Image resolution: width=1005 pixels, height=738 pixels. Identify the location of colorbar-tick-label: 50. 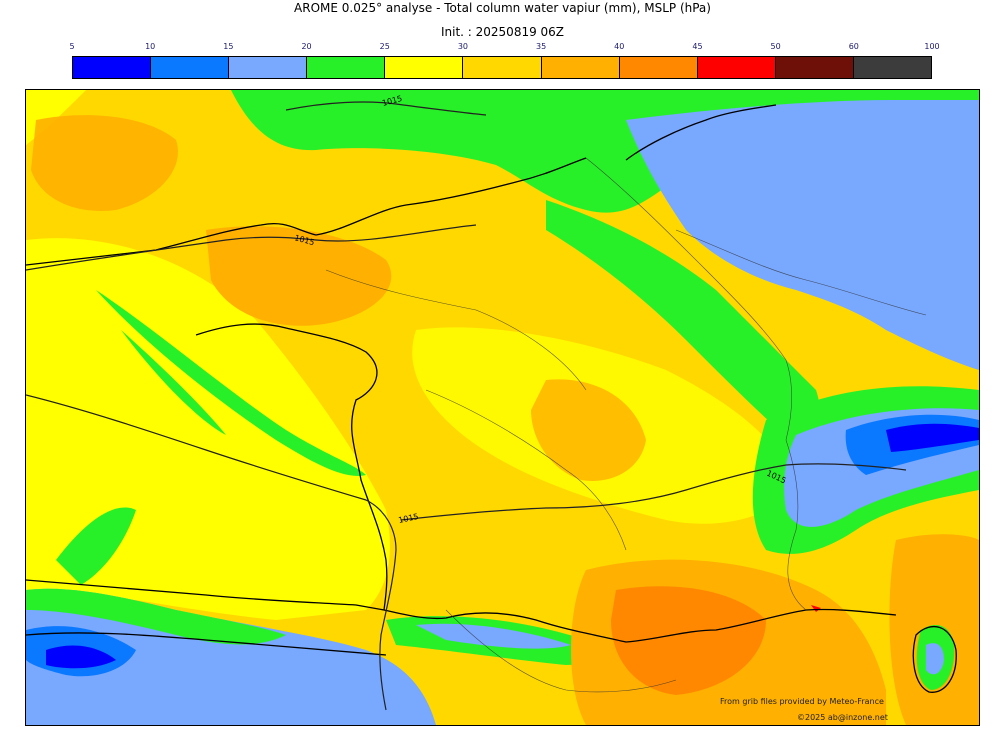
(775, 46).